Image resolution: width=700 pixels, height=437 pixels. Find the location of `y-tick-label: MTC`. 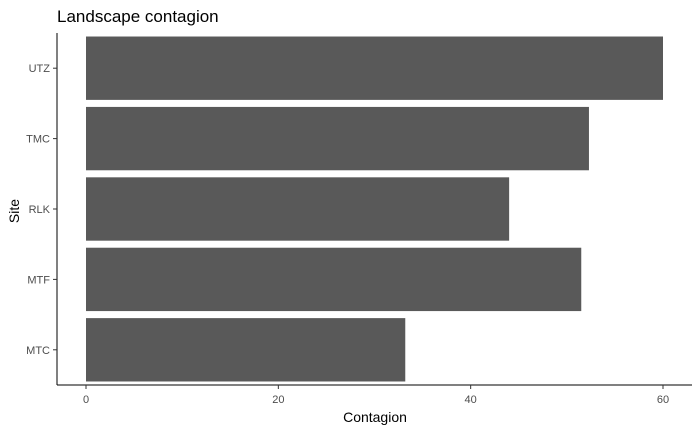

y-tick-label: MTC is located at coordinates (38, 351).